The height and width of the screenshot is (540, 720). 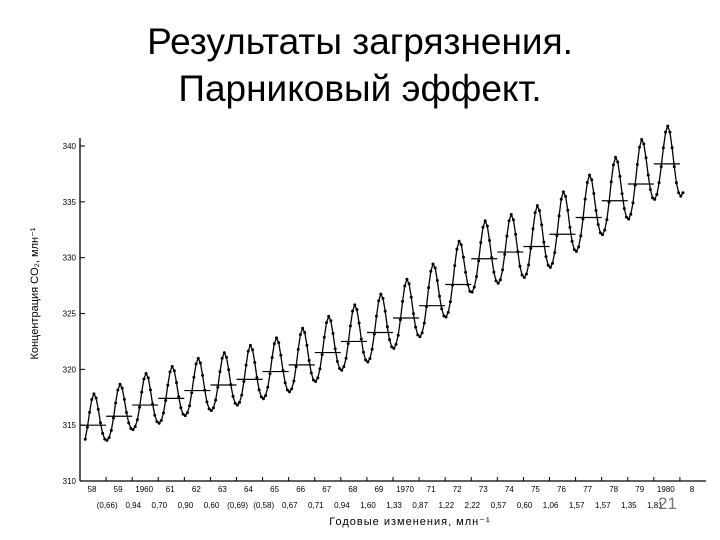 What do you see at coordinates (300, 489) in the screenshot?
I see `x-tick-label: 66` at bounding box center [300, 489].